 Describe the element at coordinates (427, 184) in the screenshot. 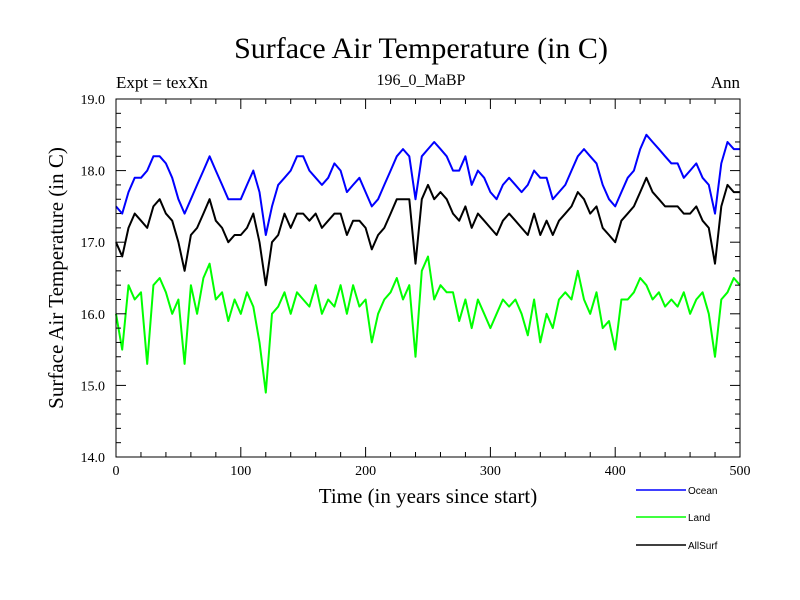

I see `series-line-ocean` at that location.